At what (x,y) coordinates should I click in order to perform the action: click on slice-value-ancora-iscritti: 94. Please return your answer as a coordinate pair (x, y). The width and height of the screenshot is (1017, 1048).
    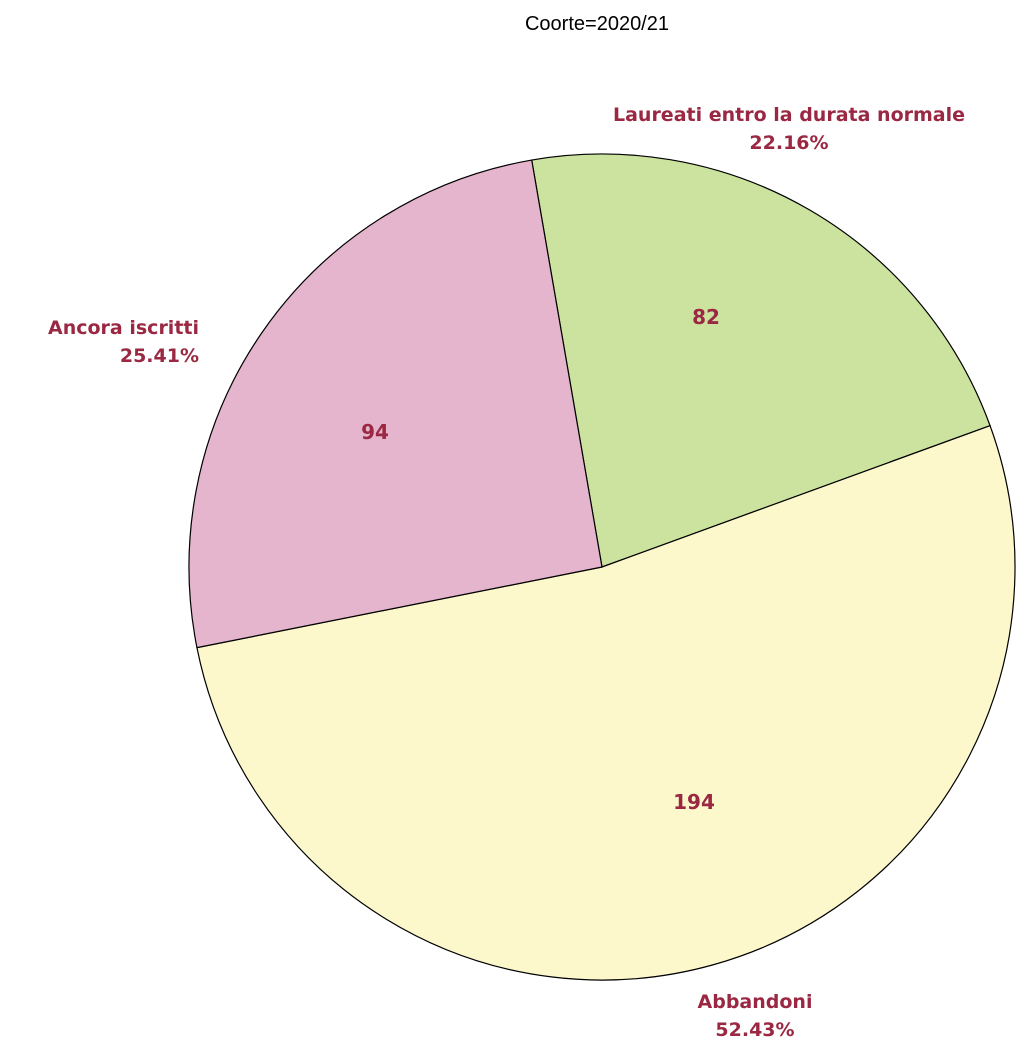
    Looking at the image, I should click on (375, 432).